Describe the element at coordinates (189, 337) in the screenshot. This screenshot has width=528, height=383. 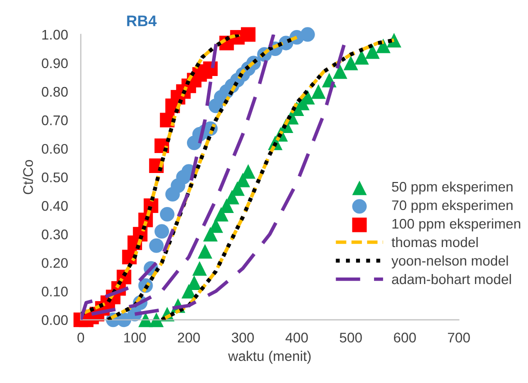
I see `x-tick-label: 200` at that location.